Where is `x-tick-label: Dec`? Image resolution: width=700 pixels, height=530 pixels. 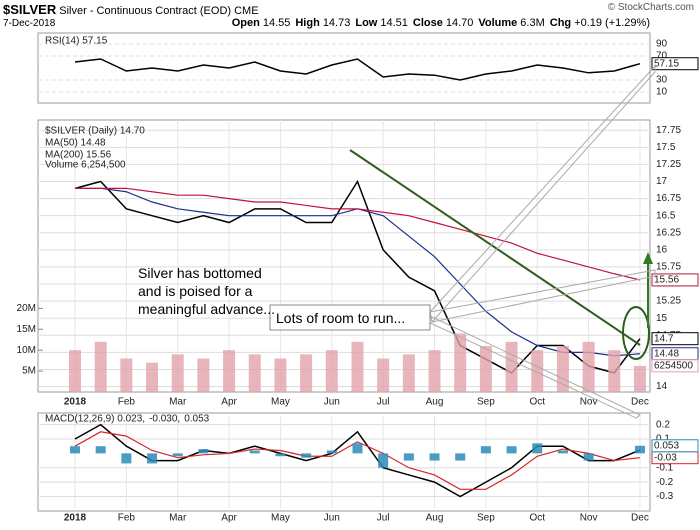
x-tick-label: Dec is located at coordinates (640, 402).